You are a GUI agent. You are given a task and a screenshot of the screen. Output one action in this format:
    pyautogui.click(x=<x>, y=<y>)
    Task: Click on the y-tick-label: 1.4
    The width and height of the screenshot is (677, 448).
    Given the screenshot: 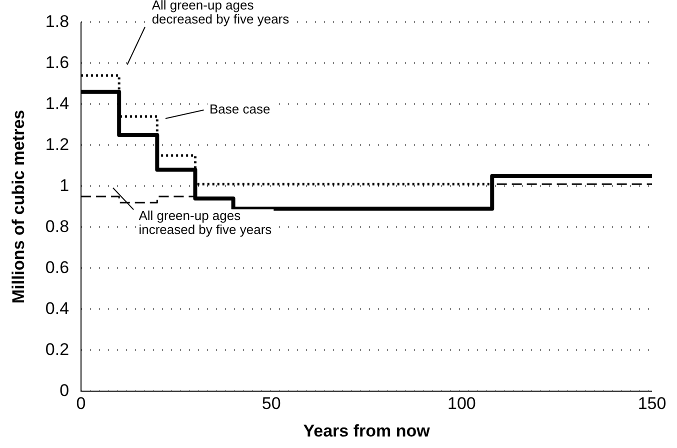 What is the action you would take?
    pyautogui.click(x=57, y=103)
    